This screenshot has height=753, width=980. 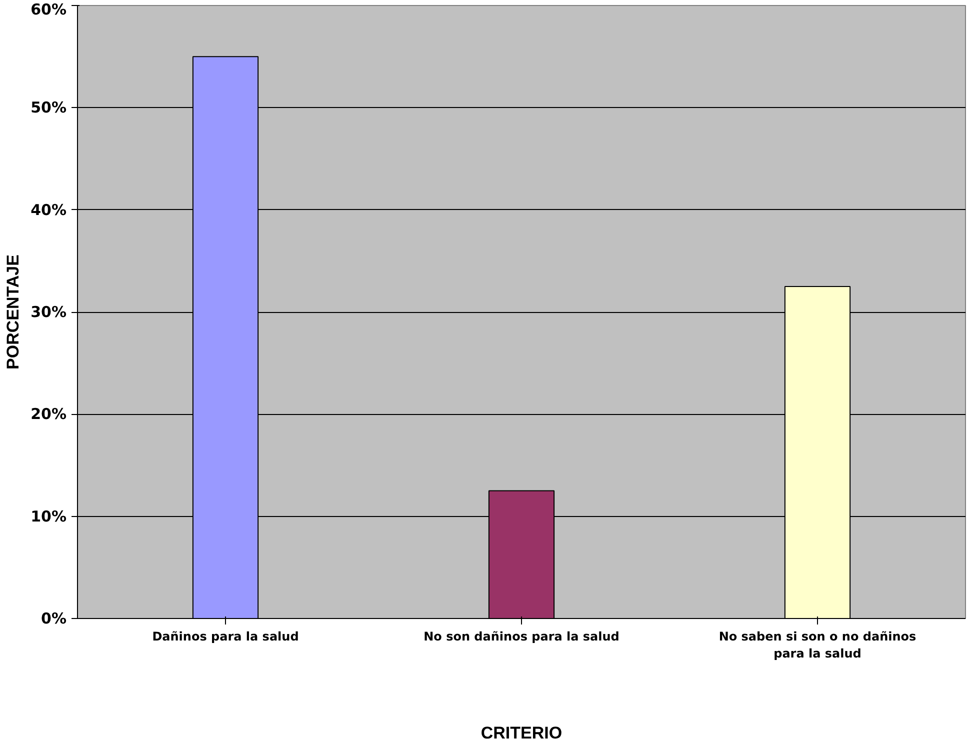 What do you see at coordinates (48, 414) in the screenshot?
I see `y-tick-label: 20%` at bounding box center [48, 414].